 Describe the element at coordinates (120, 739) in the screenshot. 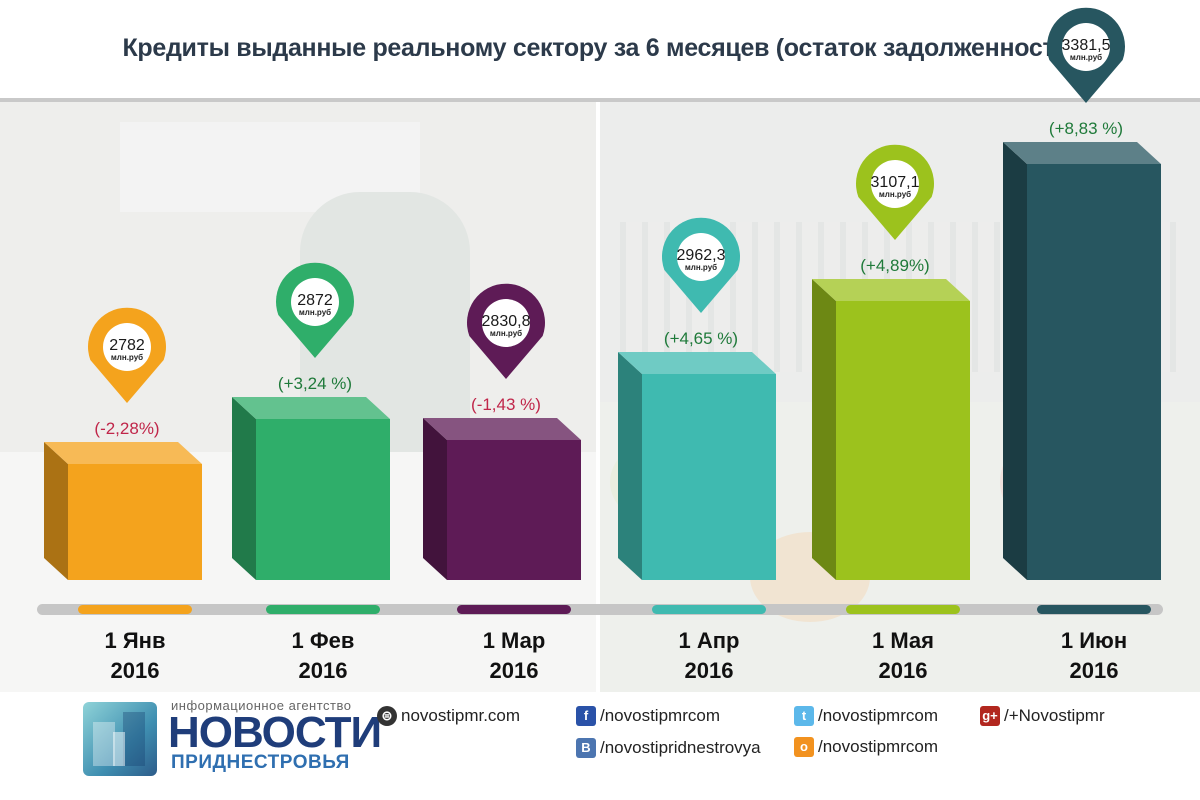

I see `logo-icon` at that location.